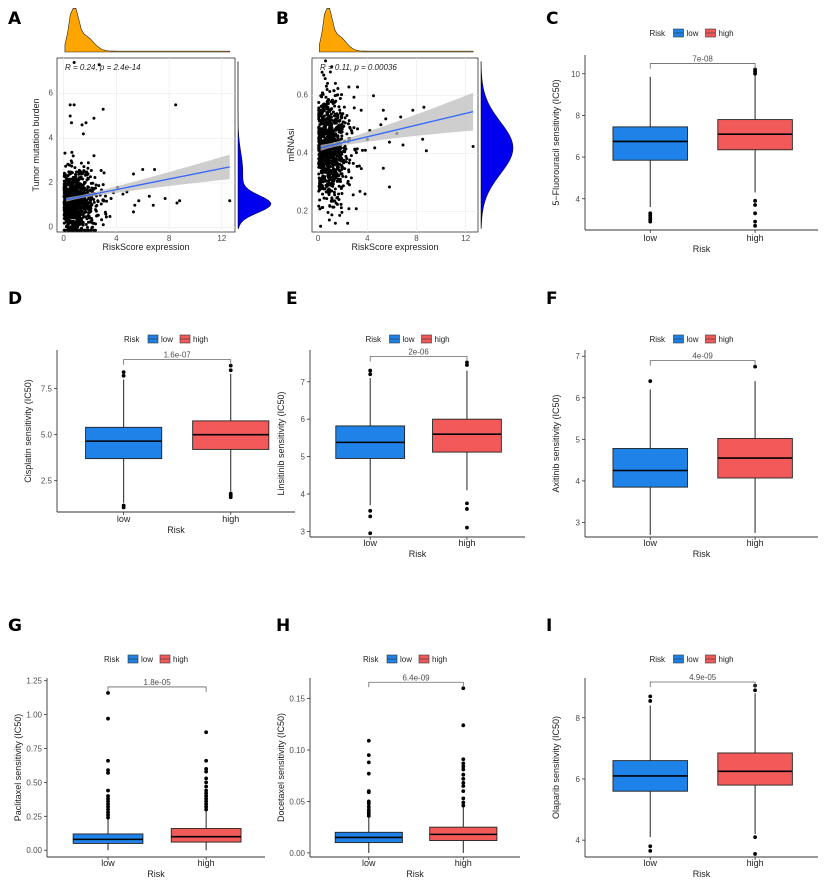 The height and width of the screenshot is (885, 824). Describe the element at coordinates (47, 435) in the screenshot. I see `y-tick-label: 5.0` at that location.